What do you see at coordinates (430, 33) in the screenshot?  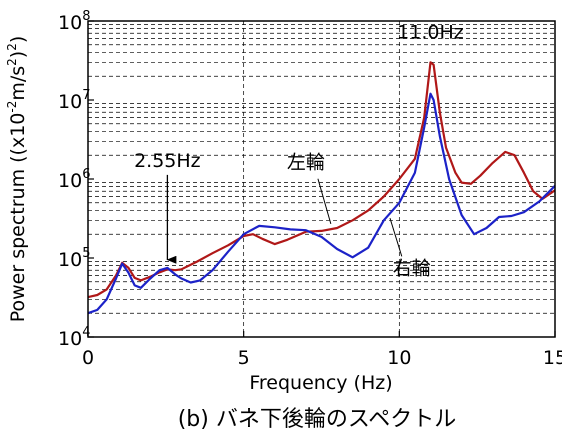 I see `annotation-peak-label: 11.0Hz` at bounding box center [430, 33].